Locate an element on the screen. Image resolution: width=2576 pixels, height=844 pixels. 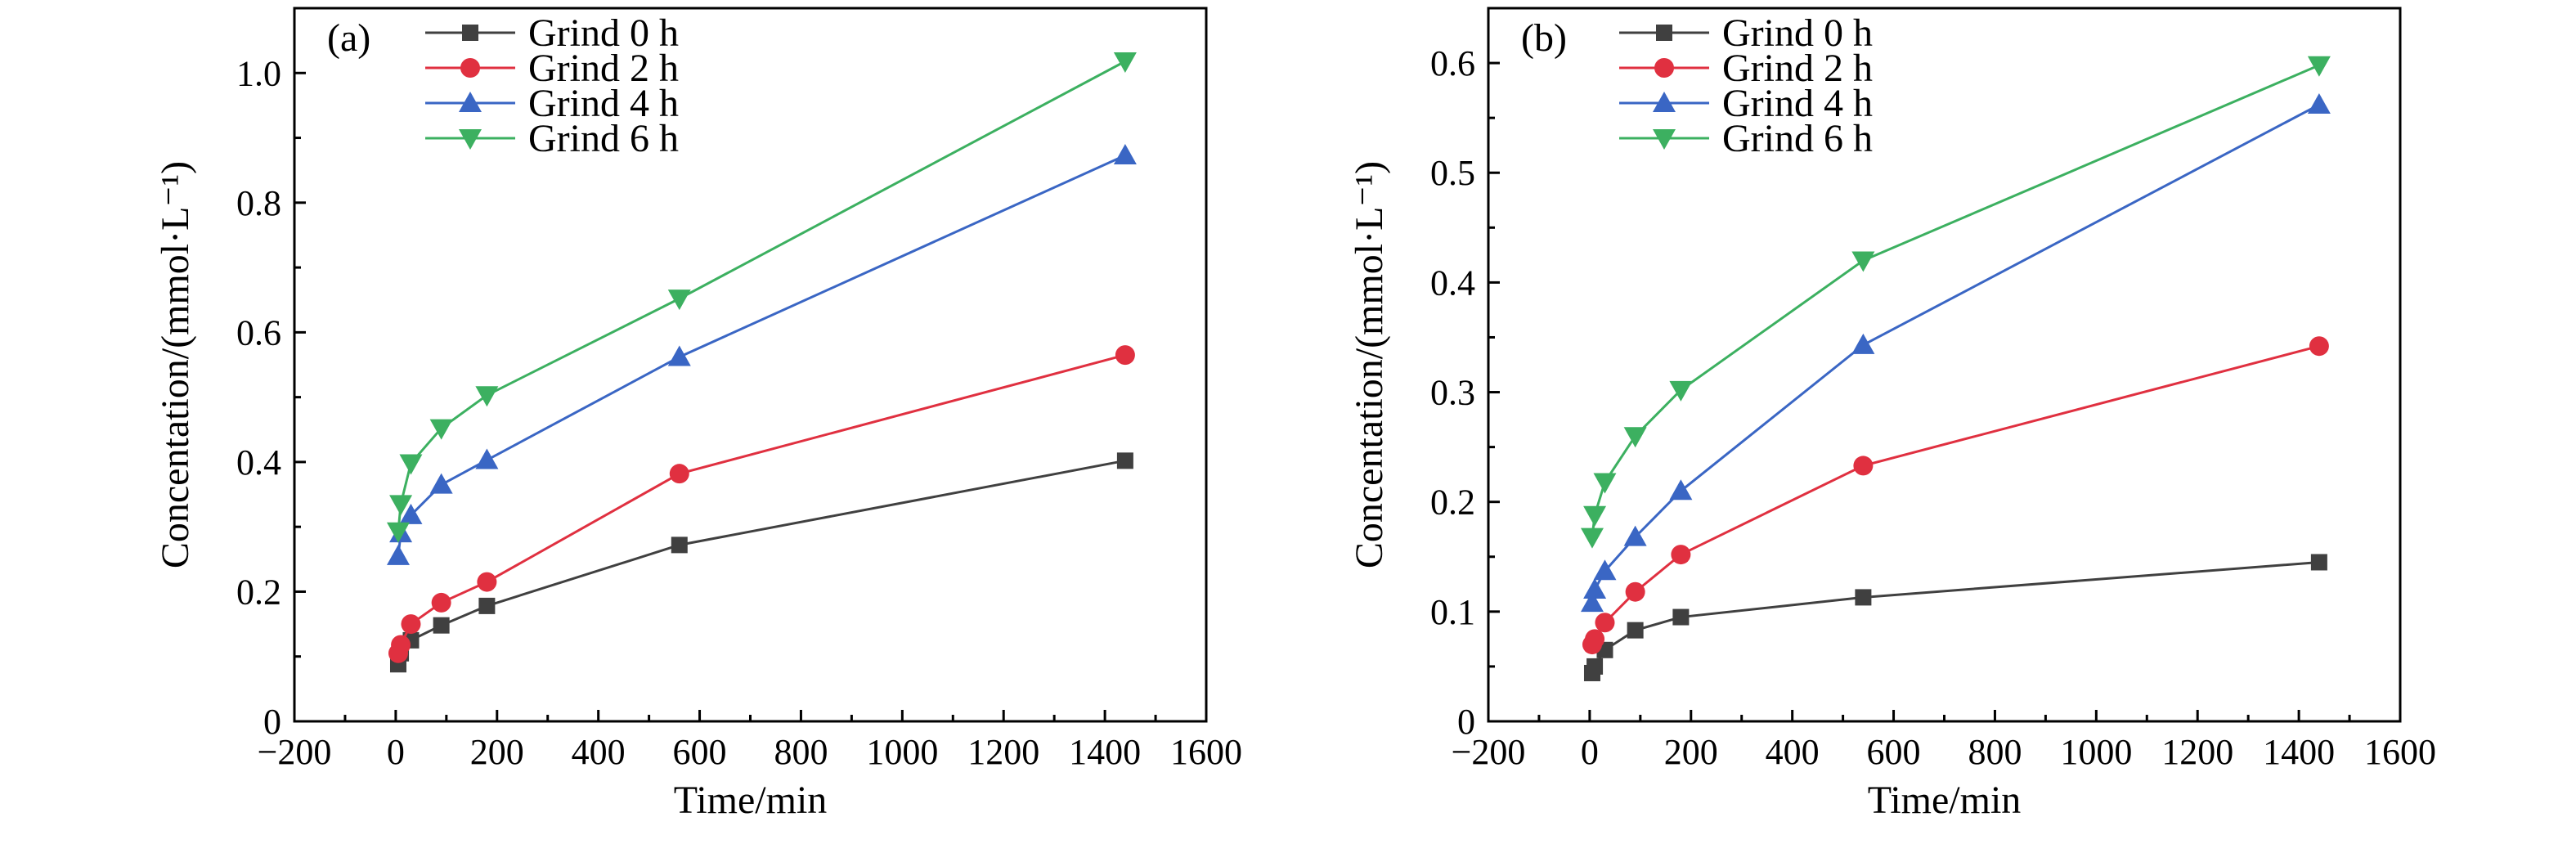
series-grind-4-h is located at coordinates (761, 354).